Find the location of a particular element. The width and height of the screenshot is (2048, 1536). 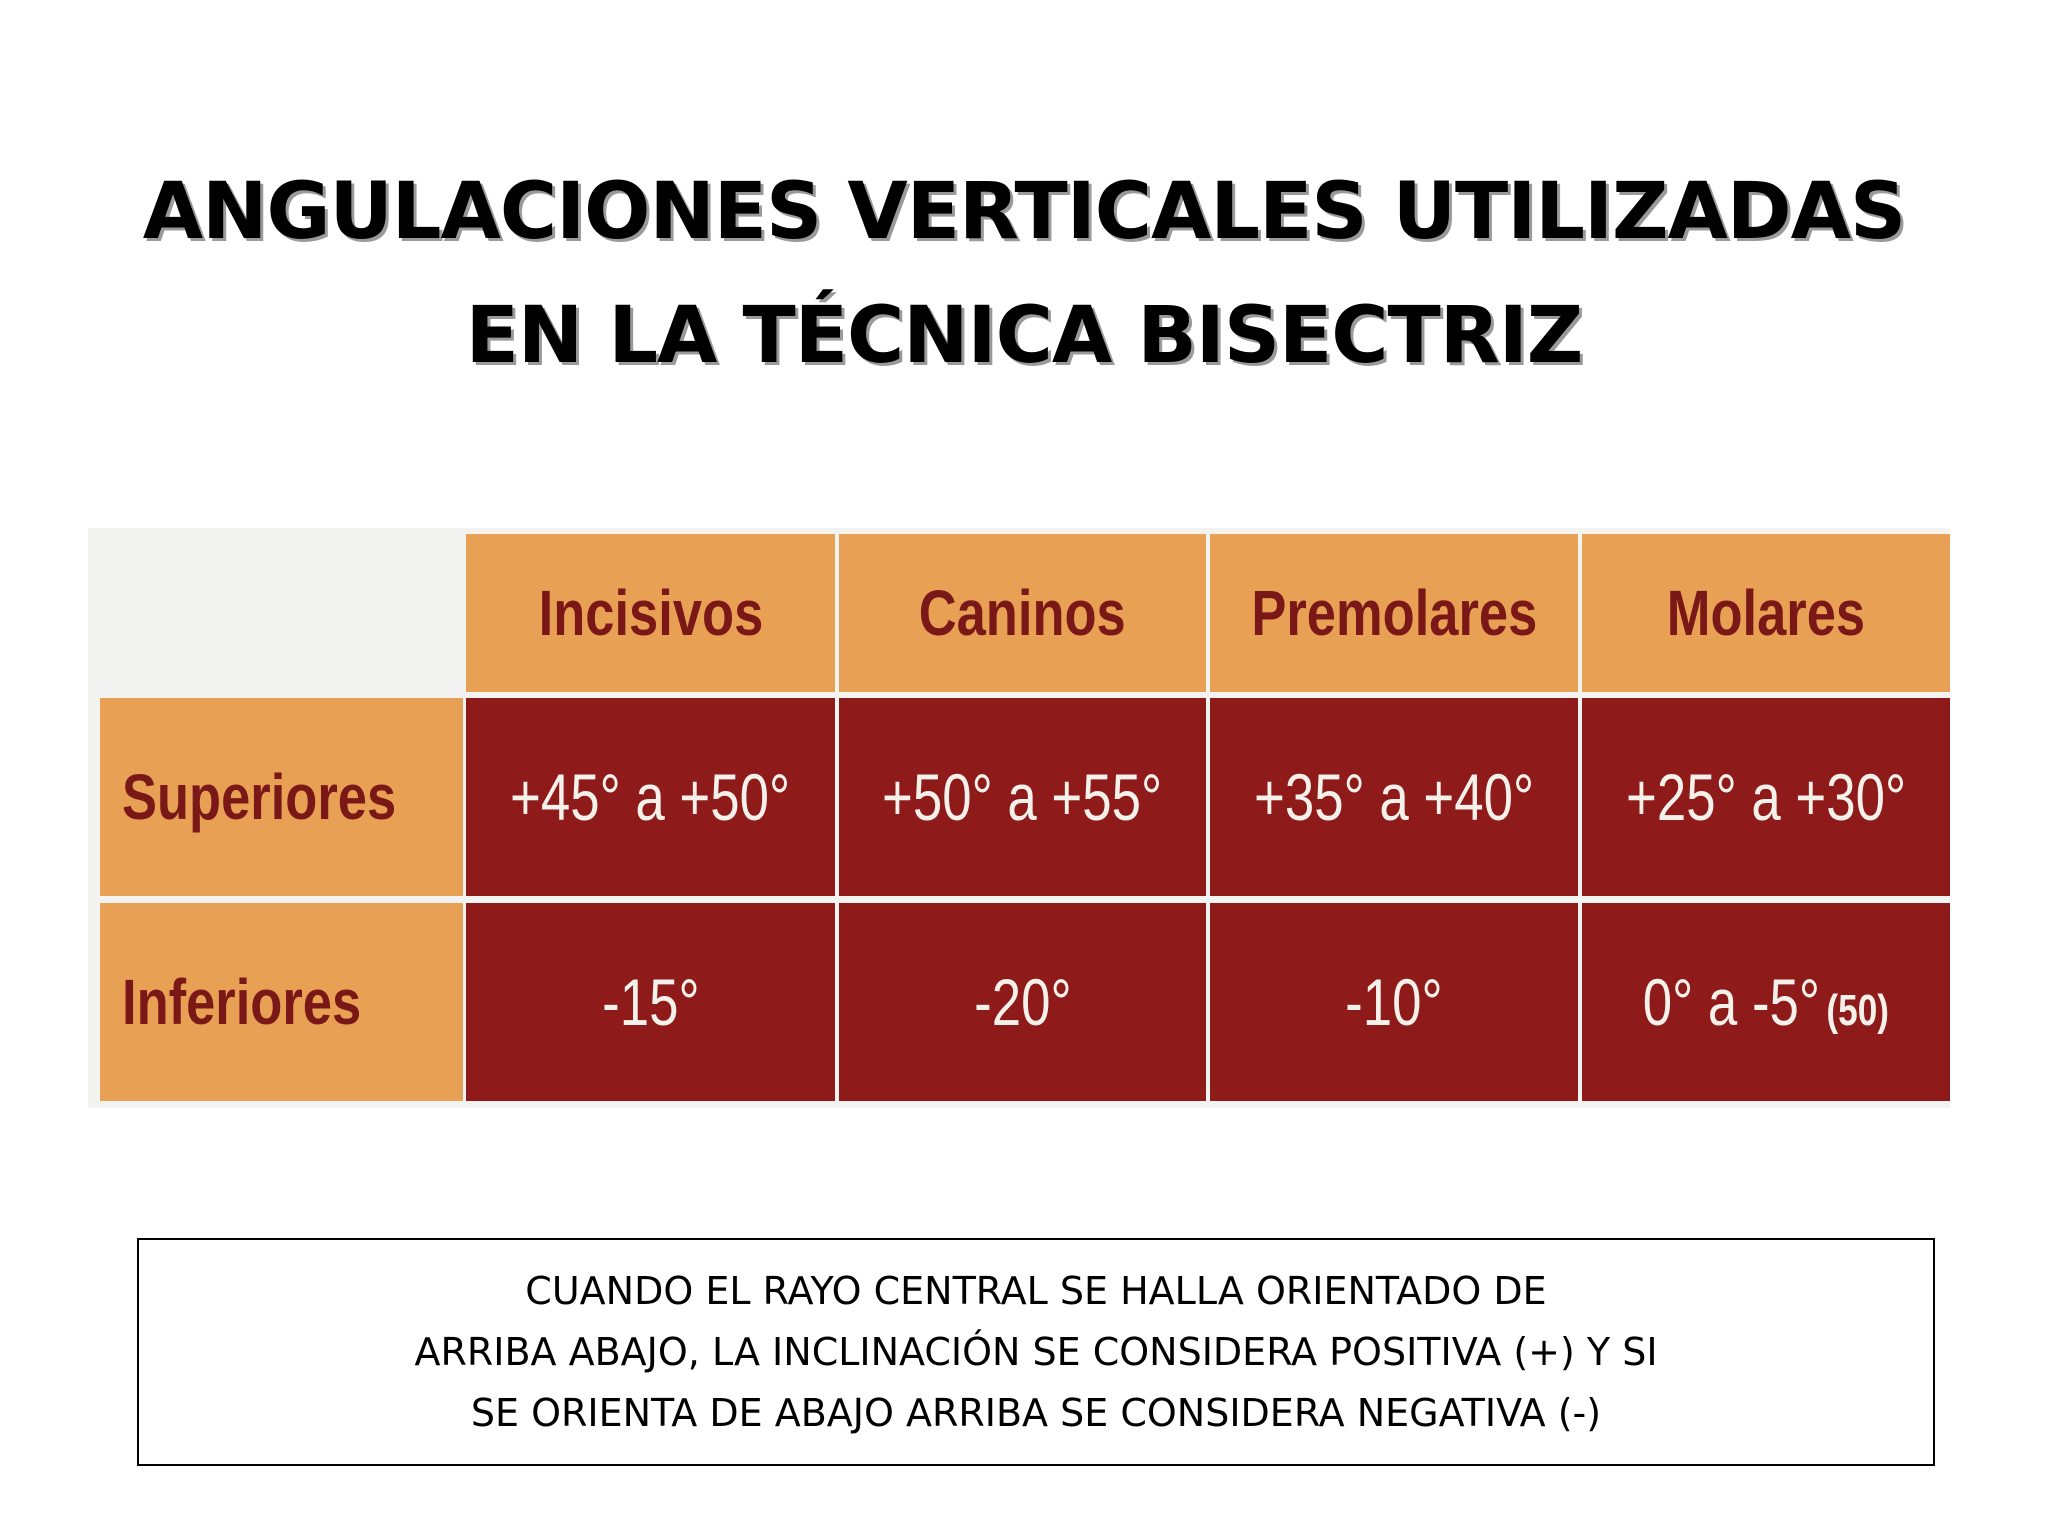

value-inferiores-incisivos: -15° is located at coordinates (650, 1002).